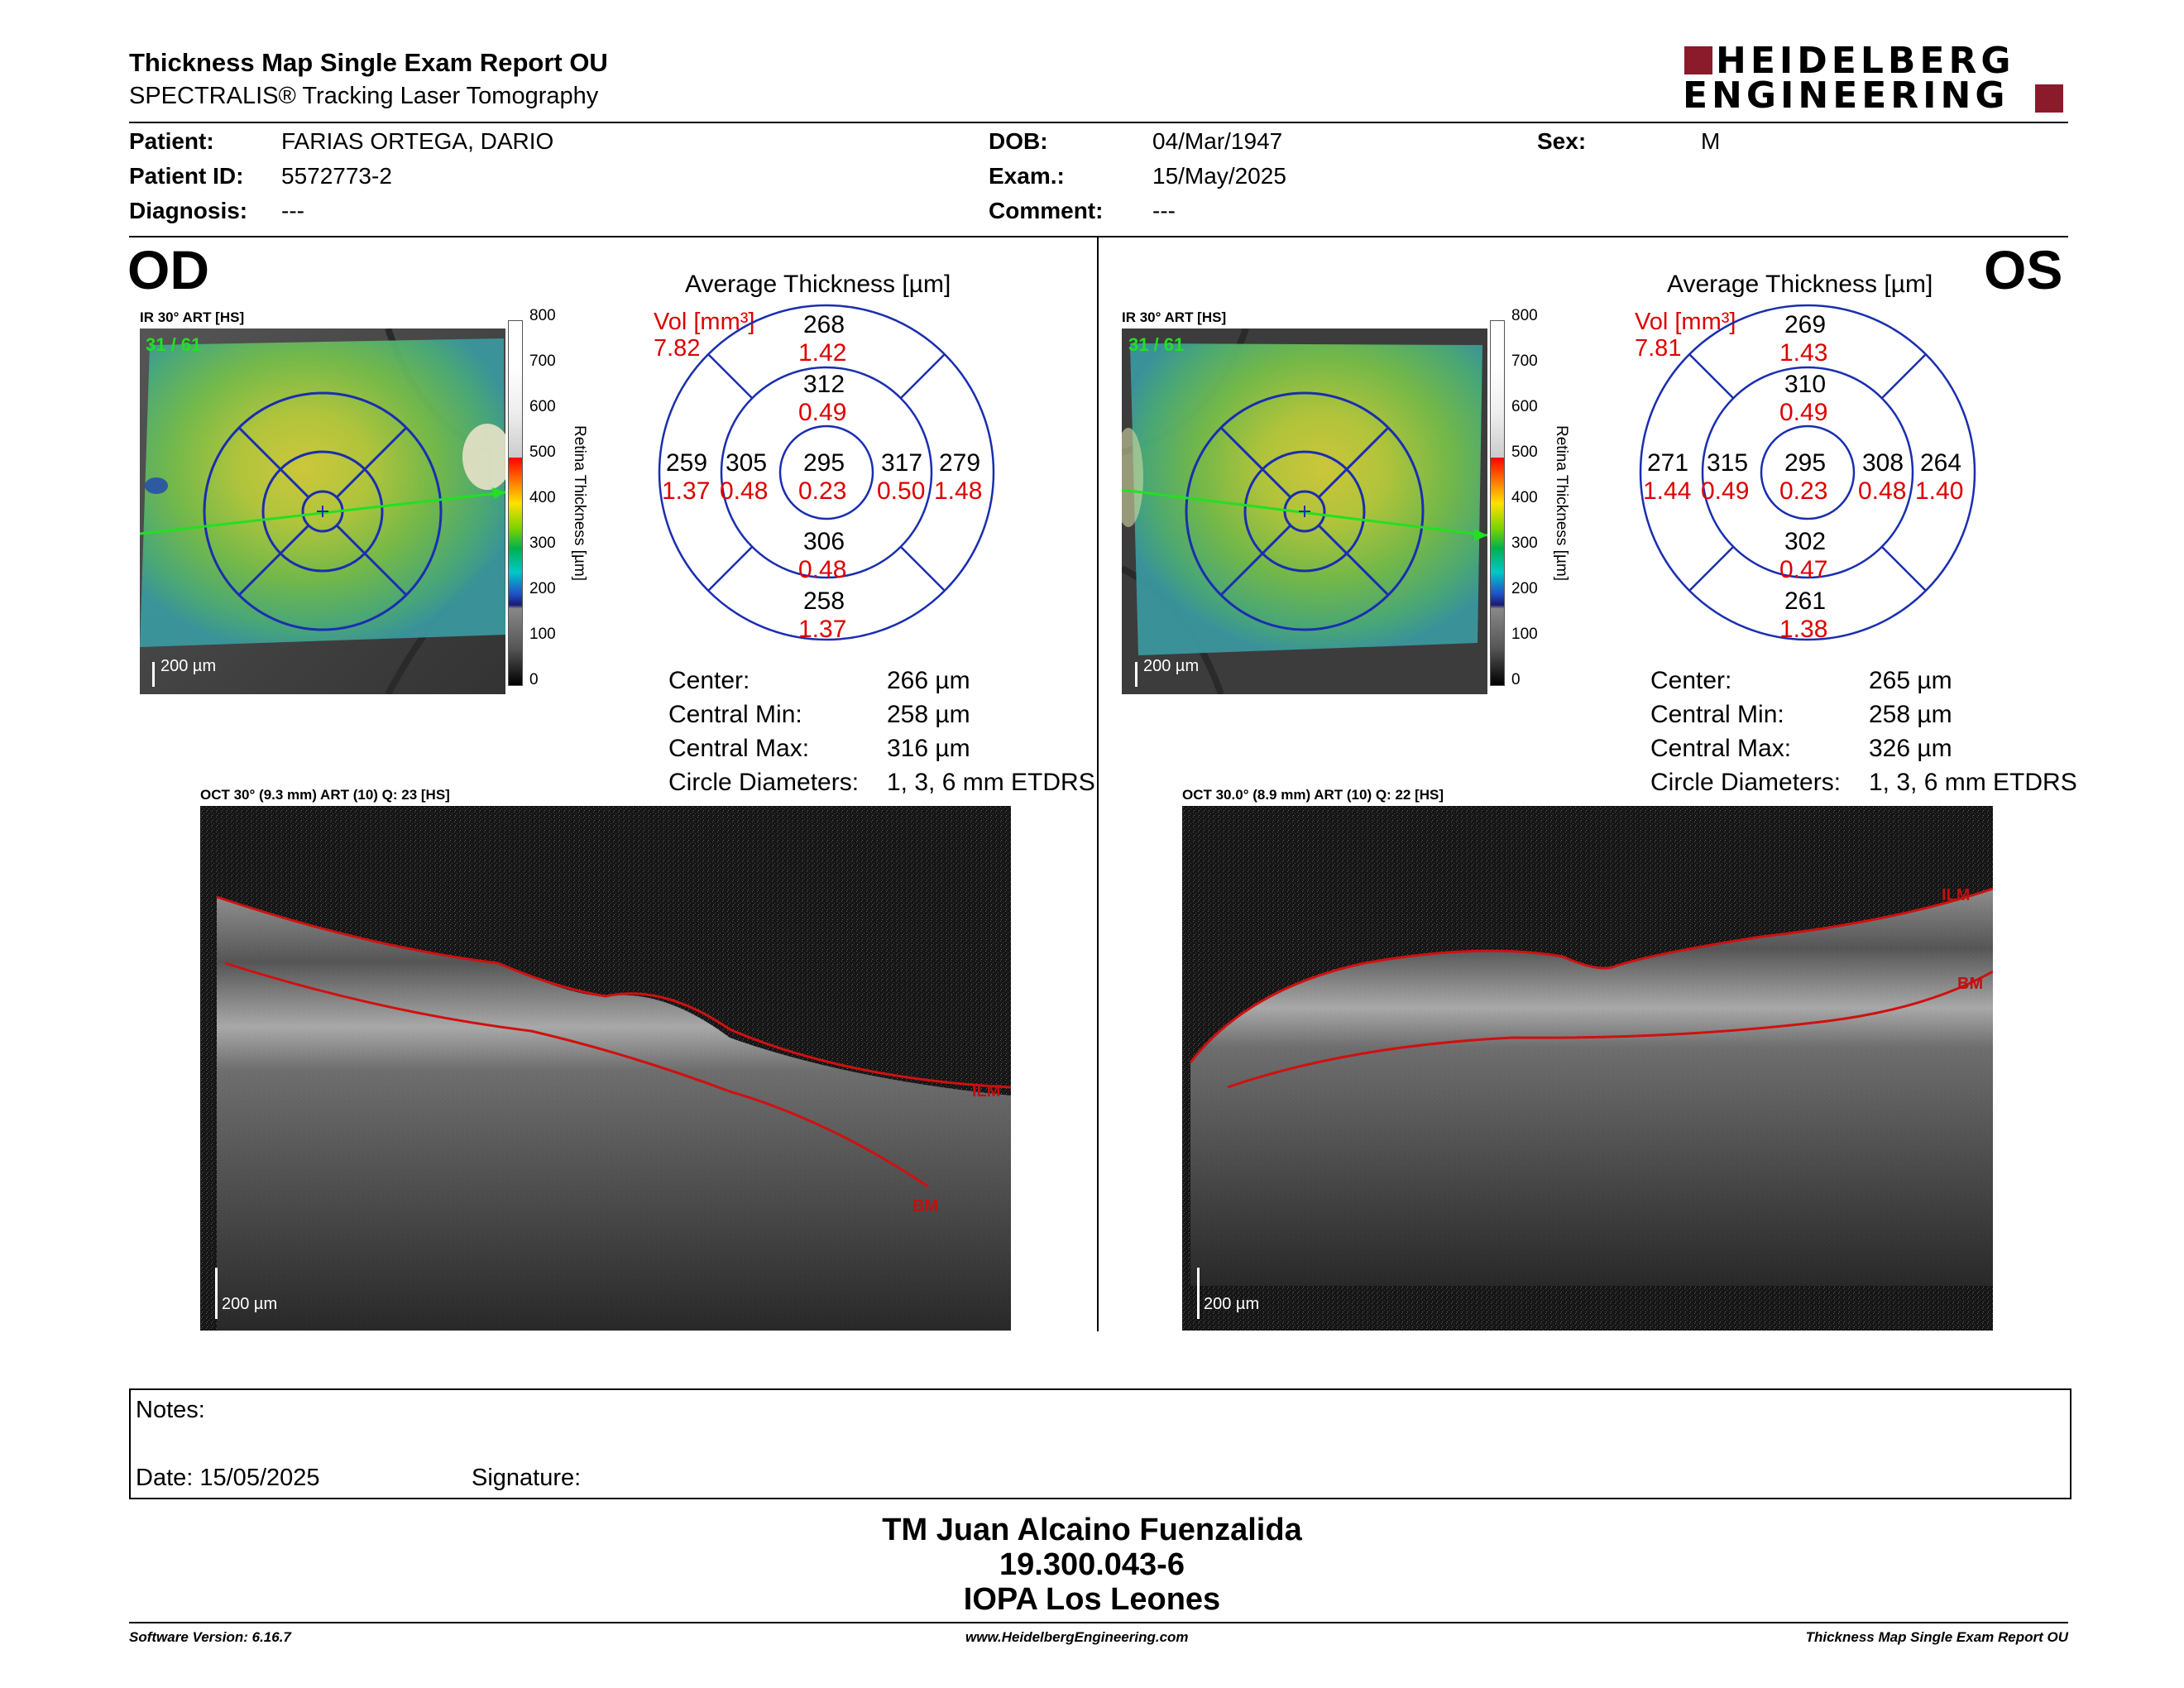 This screenshot has width=2184, height=1688. Describe the element at coordinates (901, 491) in the screenshot. I see `od-inner-right-vol: 0.50` at that location.